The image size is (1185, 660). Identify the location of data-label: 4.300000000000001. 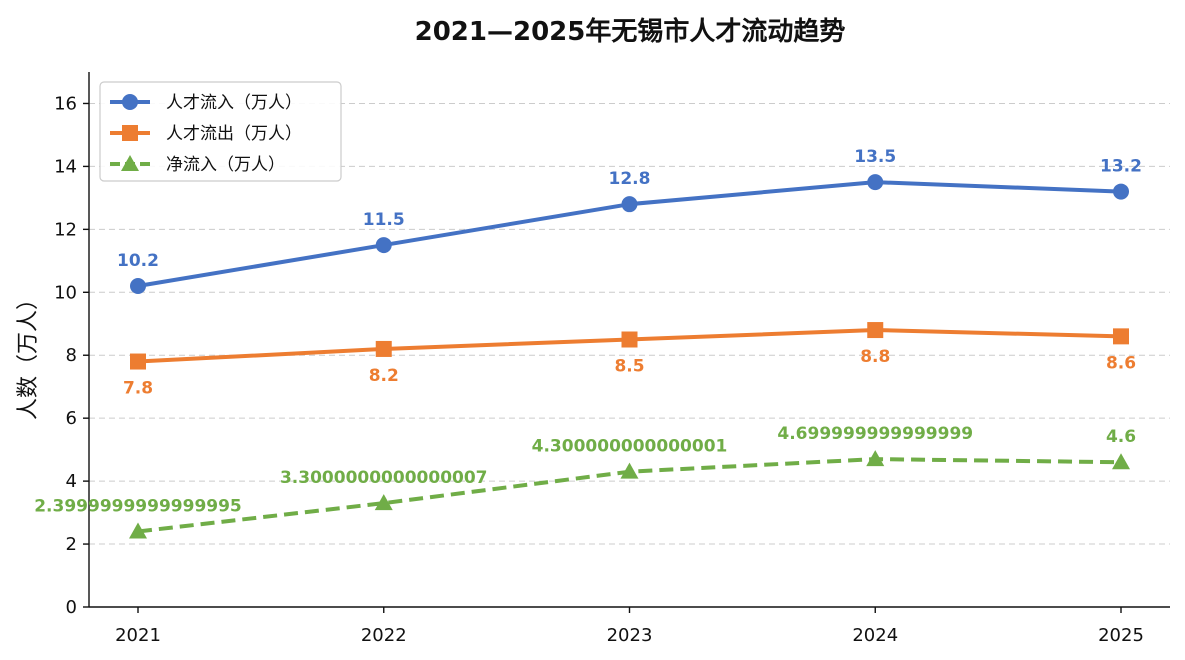
(630, 447).